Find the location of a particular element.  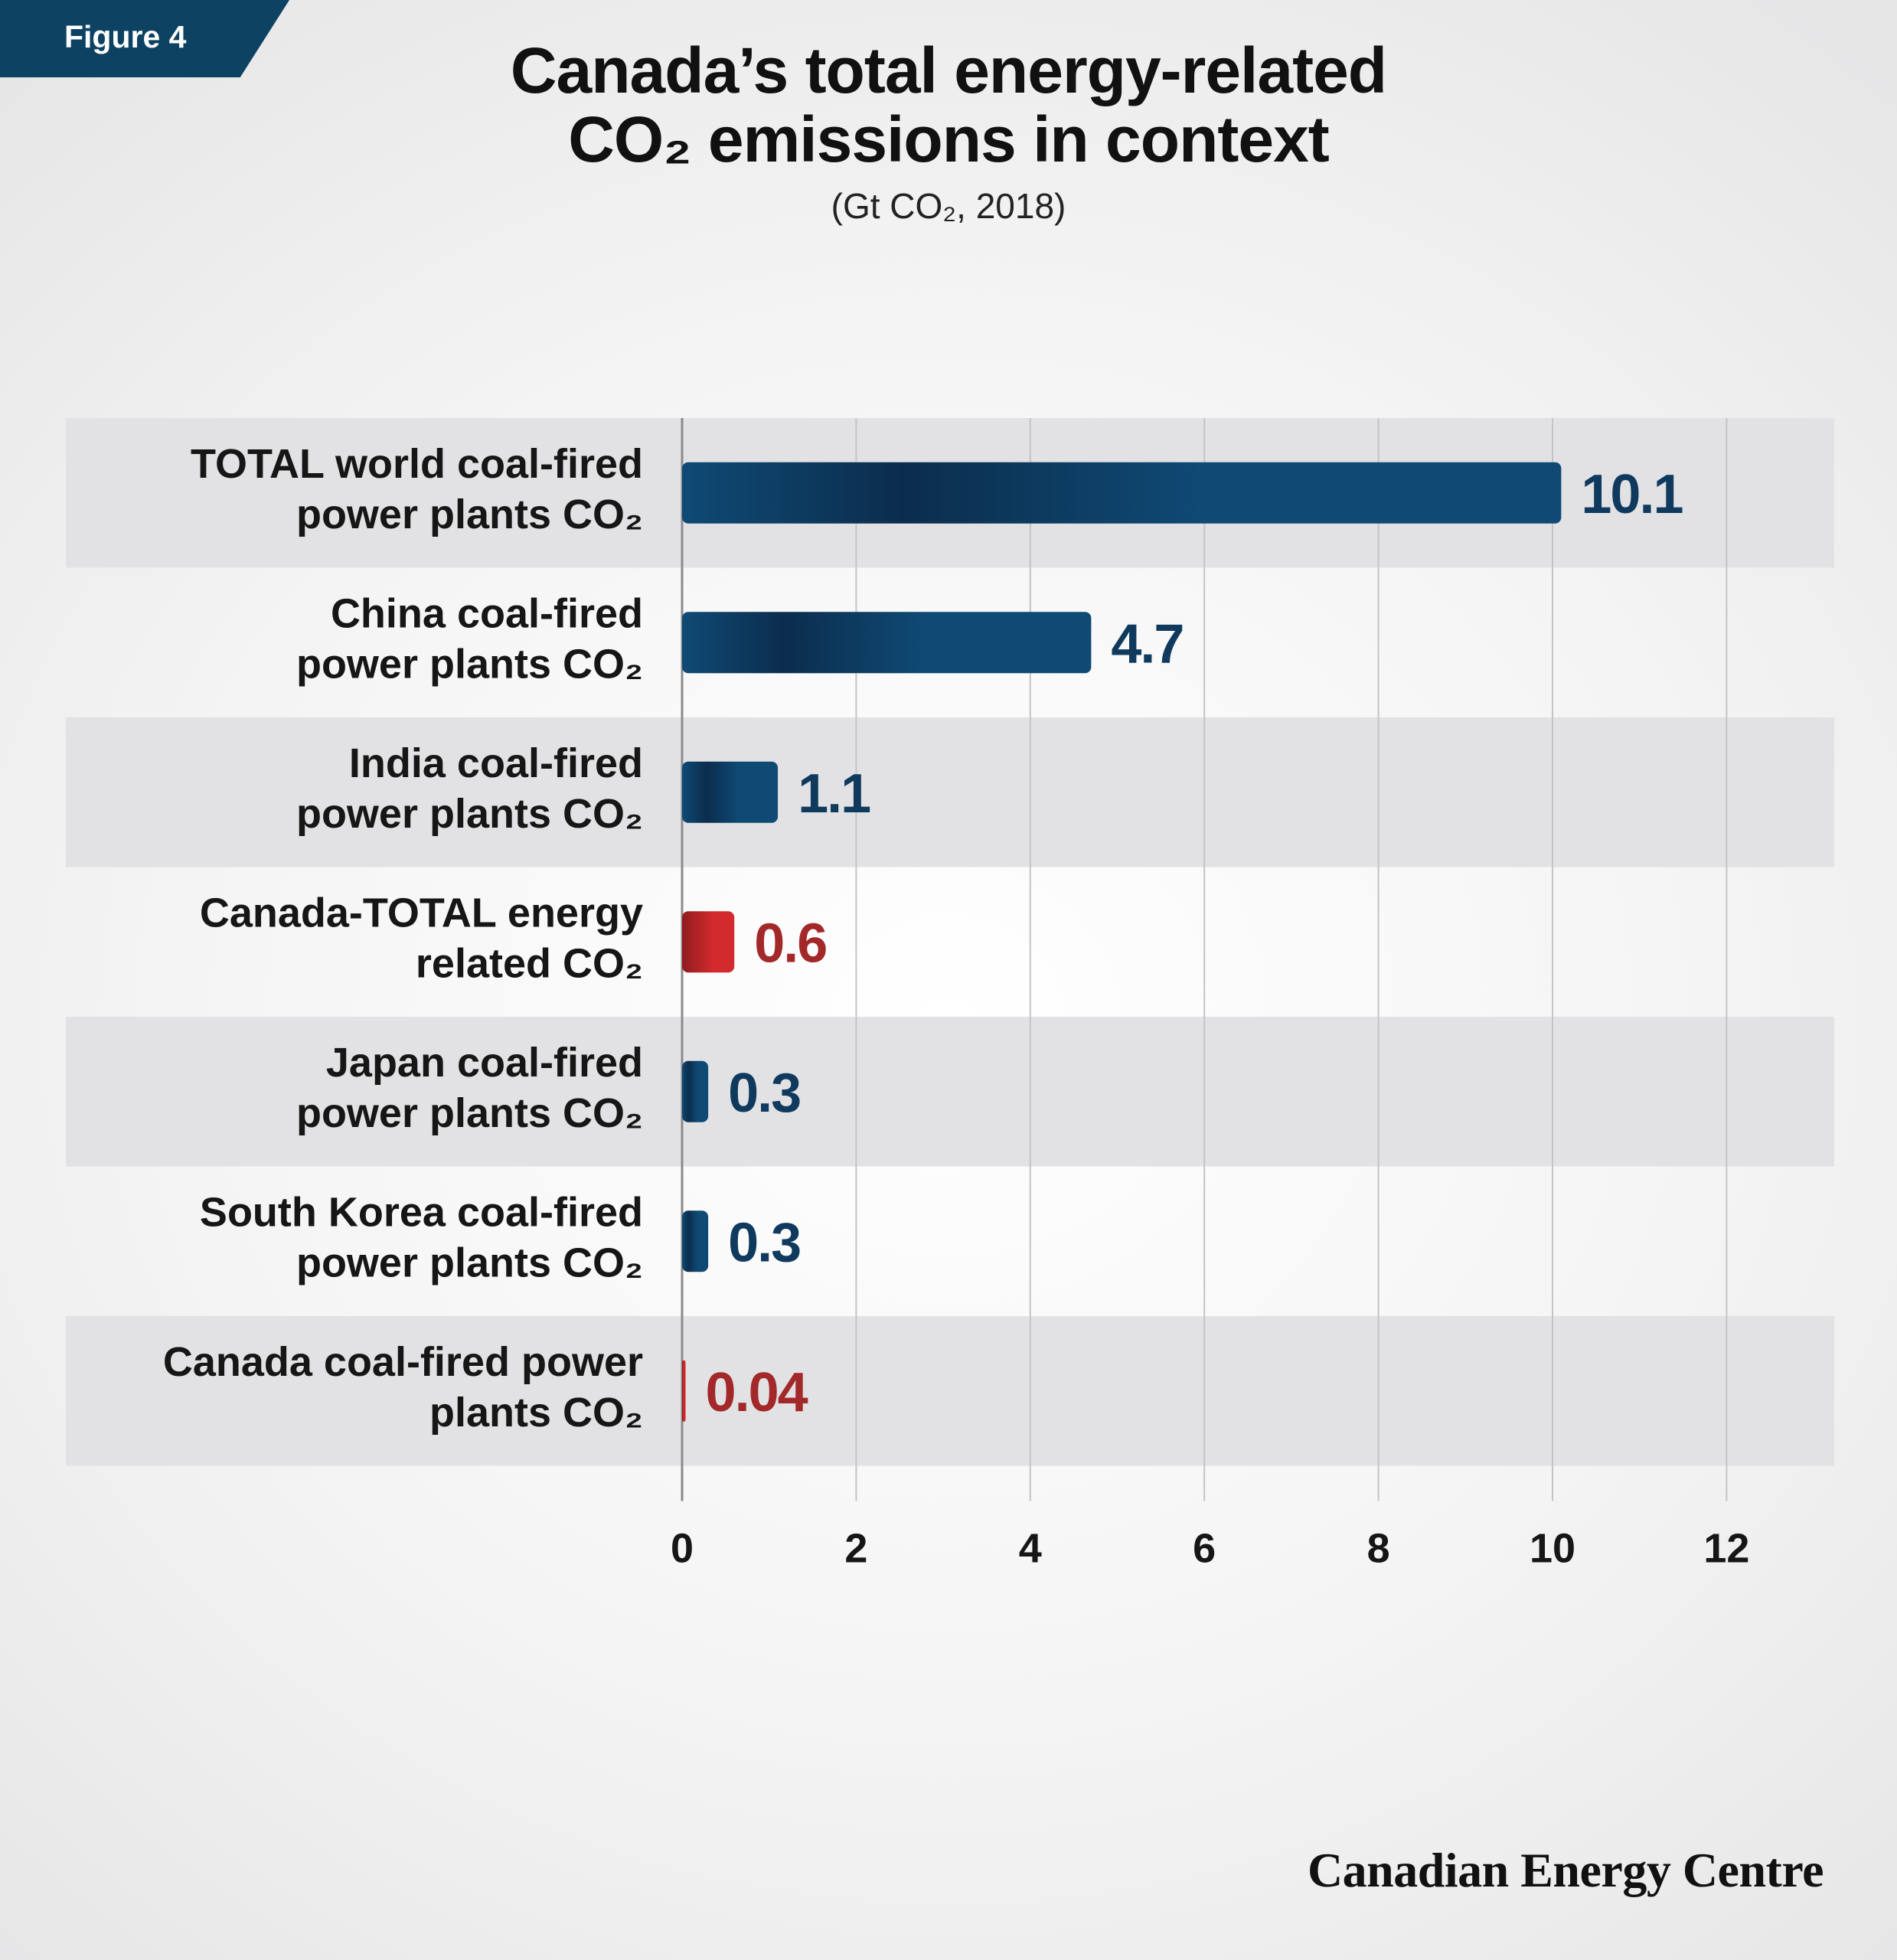

category-label: TOTAL world coal-fired is located at coordinates (417, 464).